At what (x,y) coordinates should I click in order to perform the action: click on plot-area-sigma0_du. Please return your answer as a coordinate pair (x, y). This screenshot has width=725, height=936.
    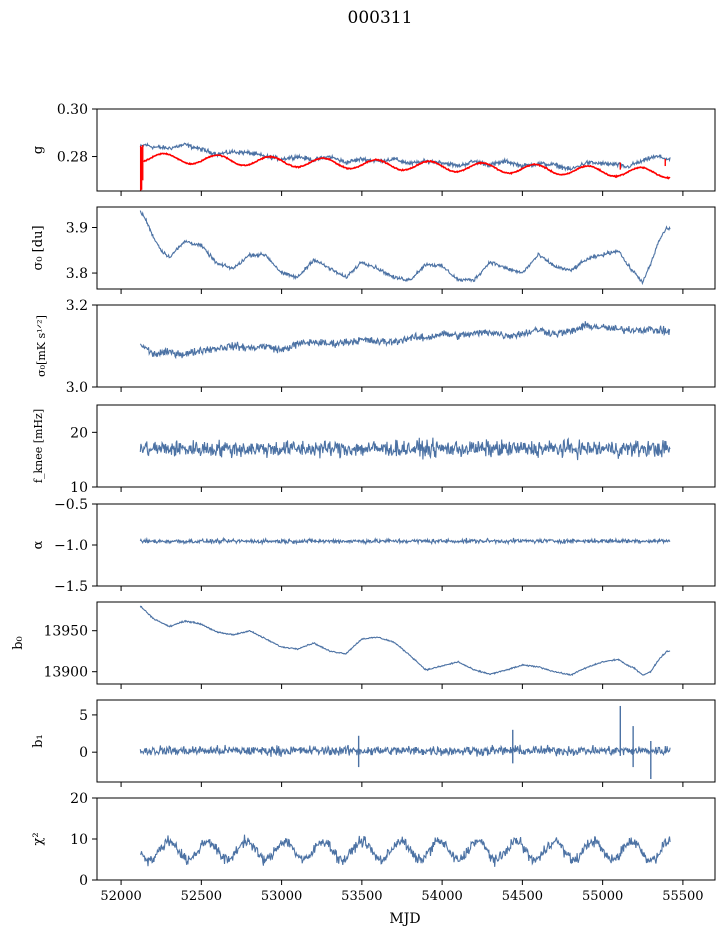
    Looking at the image, I should click on (405, 248).